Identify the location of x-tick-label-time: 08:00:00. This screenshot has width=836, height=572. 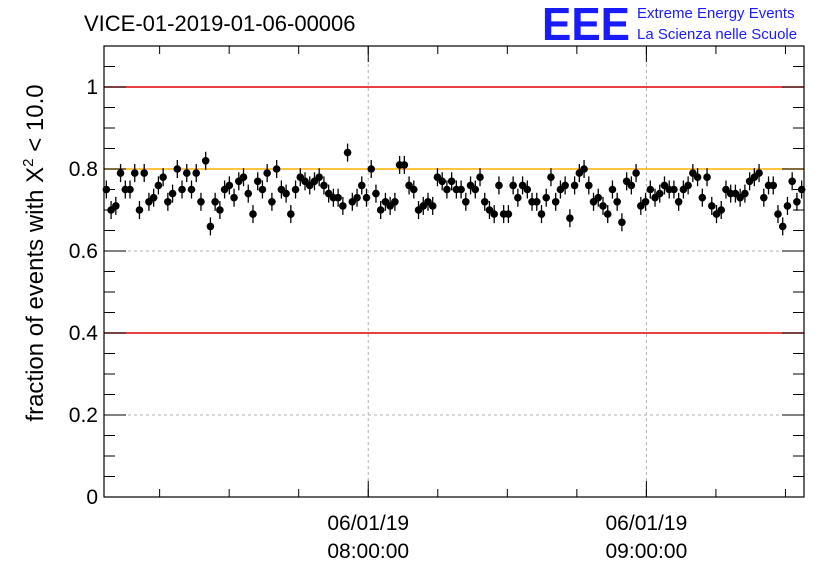
(368, 551).